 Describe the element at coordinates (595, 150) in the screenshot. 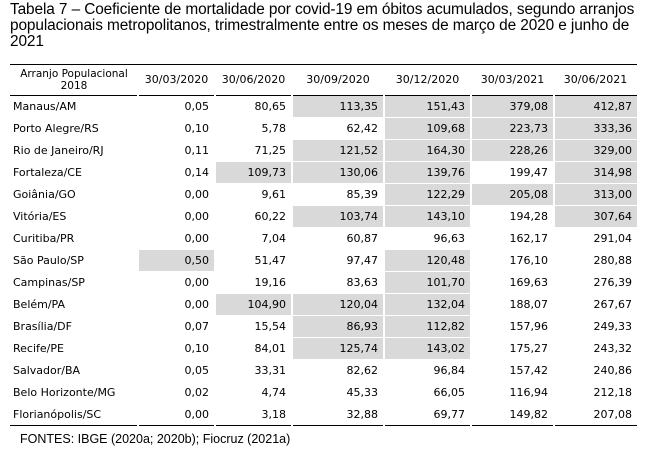

I see `row-value: 329,00` at that location.